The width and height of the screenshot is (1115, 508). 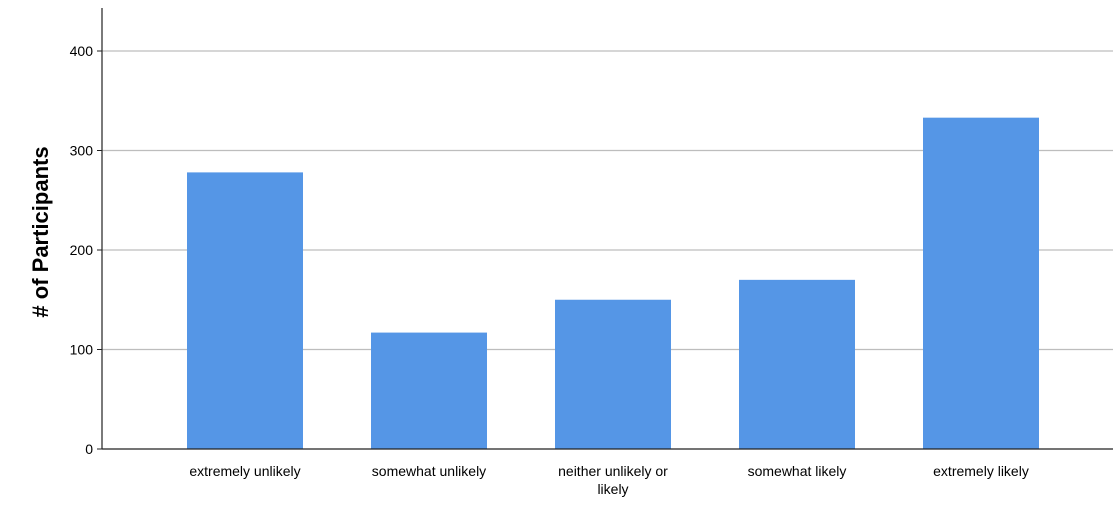 What do you see at coordinates (82, 151) in the screenshot?
I see `y-tick-label-300: 300` at bounding box center [82, 151].